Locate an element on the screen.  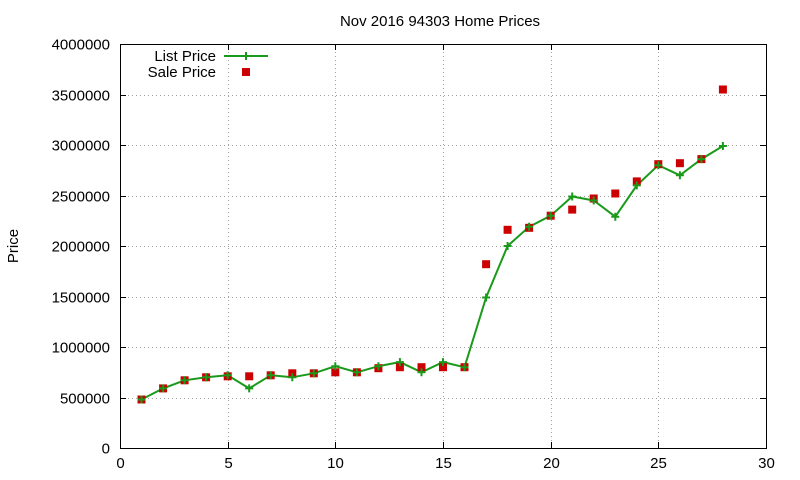
y-tick-label: 3500000 is located at coordinates (81, 96).